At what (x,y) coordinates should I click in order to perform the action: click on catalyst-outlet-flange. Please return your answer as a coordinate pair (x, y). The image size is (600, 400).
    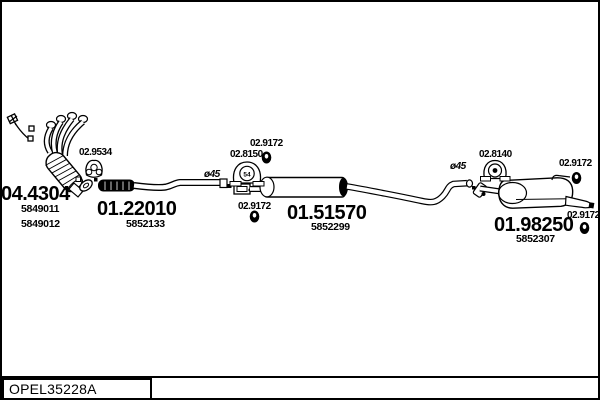
    Looking at the image, I should click on (82, 187).